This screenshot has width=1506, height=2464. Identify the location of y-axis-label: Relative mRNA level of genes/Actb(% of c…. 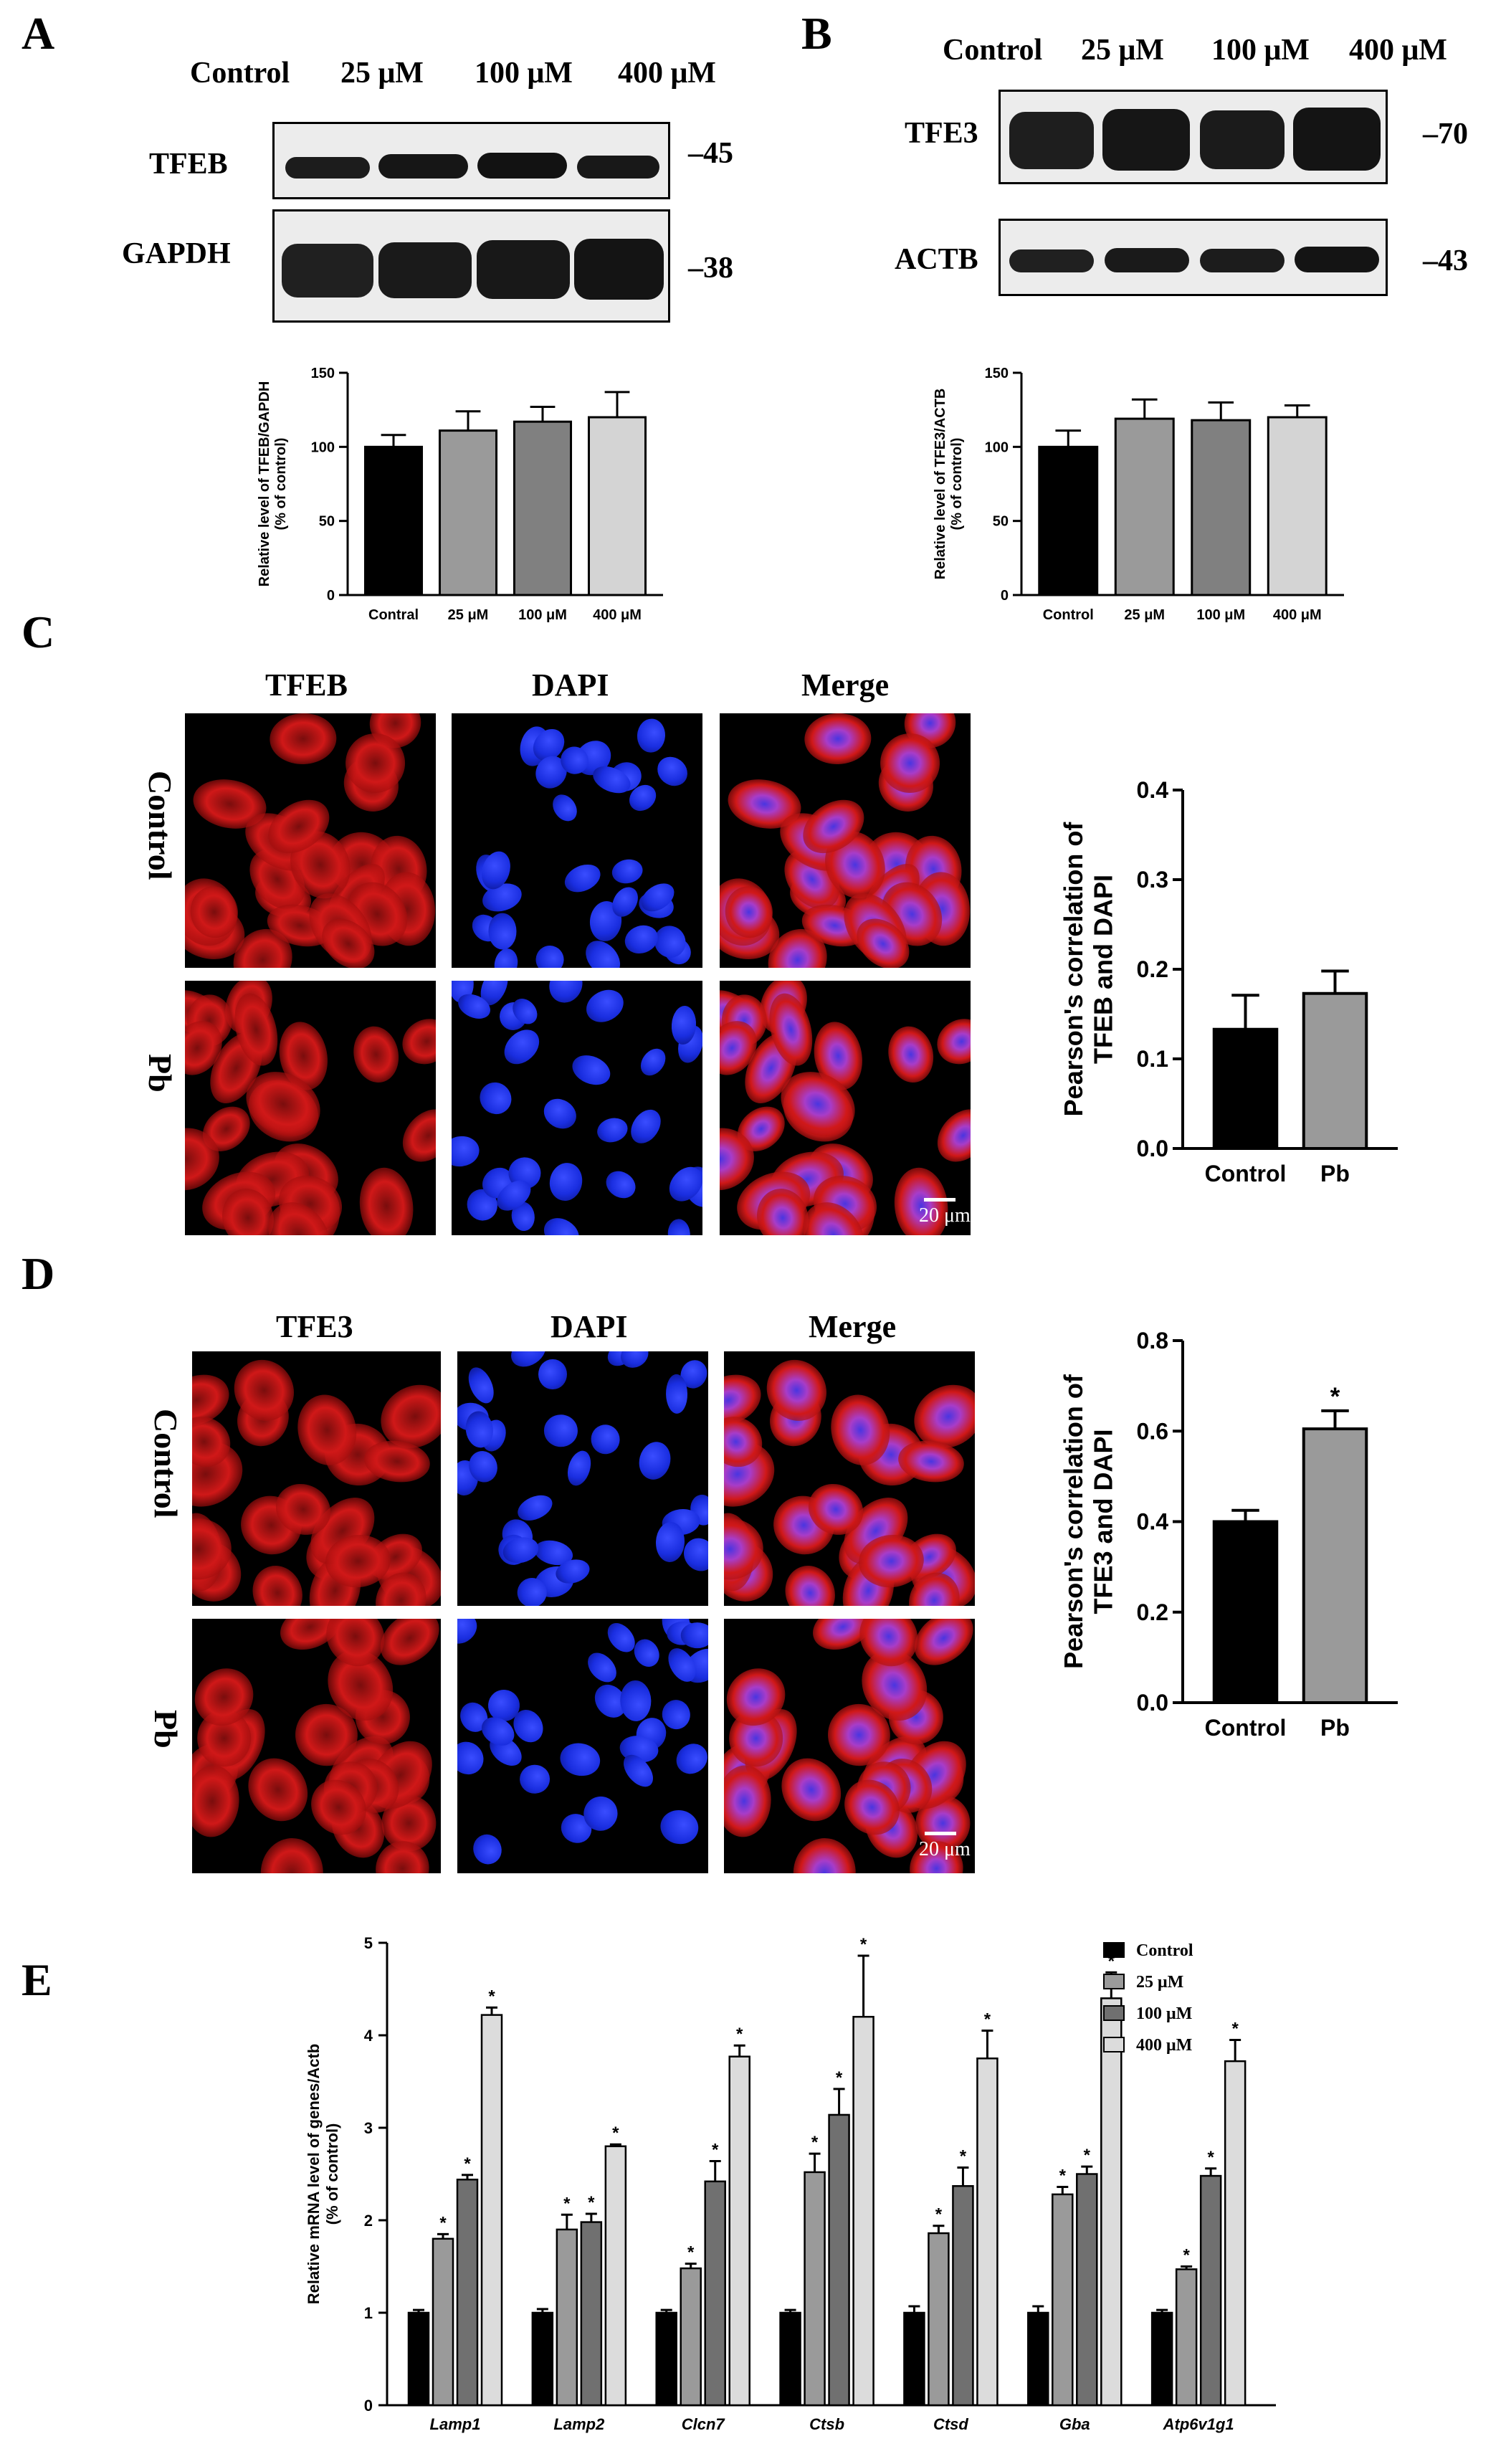
(323, 2174).